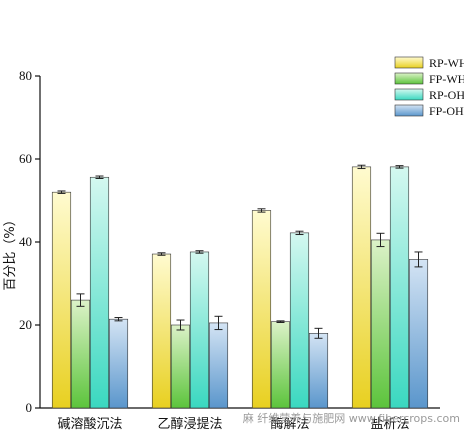  I want to click on y-tick-label: 80, so click(25, 75).